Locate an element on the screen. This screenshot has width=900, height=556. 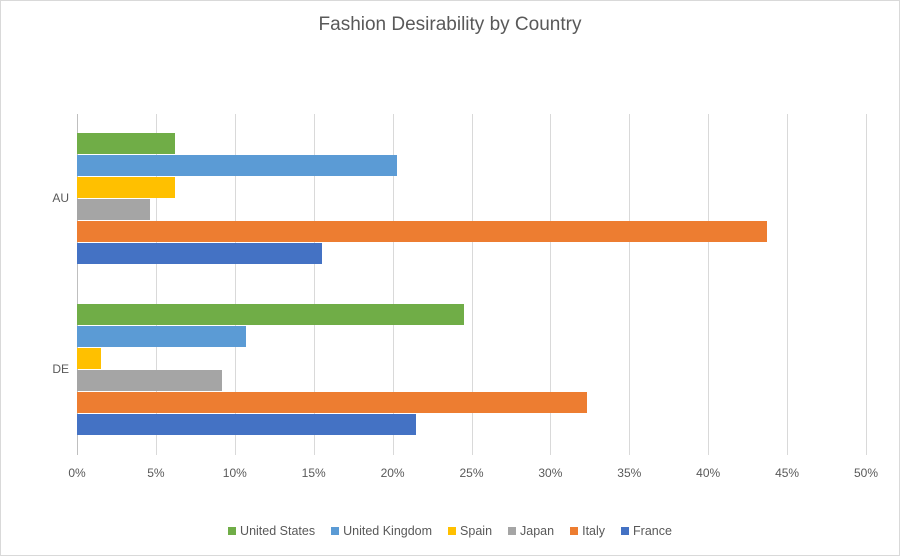
legend-label: Japan is located at coordinates (537, 531).